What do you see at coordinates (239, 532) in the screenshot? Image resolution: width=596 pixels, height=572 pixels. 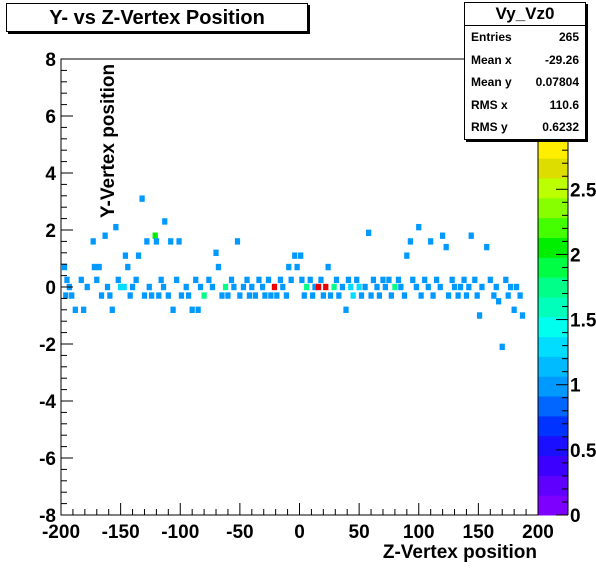 I see `x-tick-label: -50` at bounding box center [239, 532].